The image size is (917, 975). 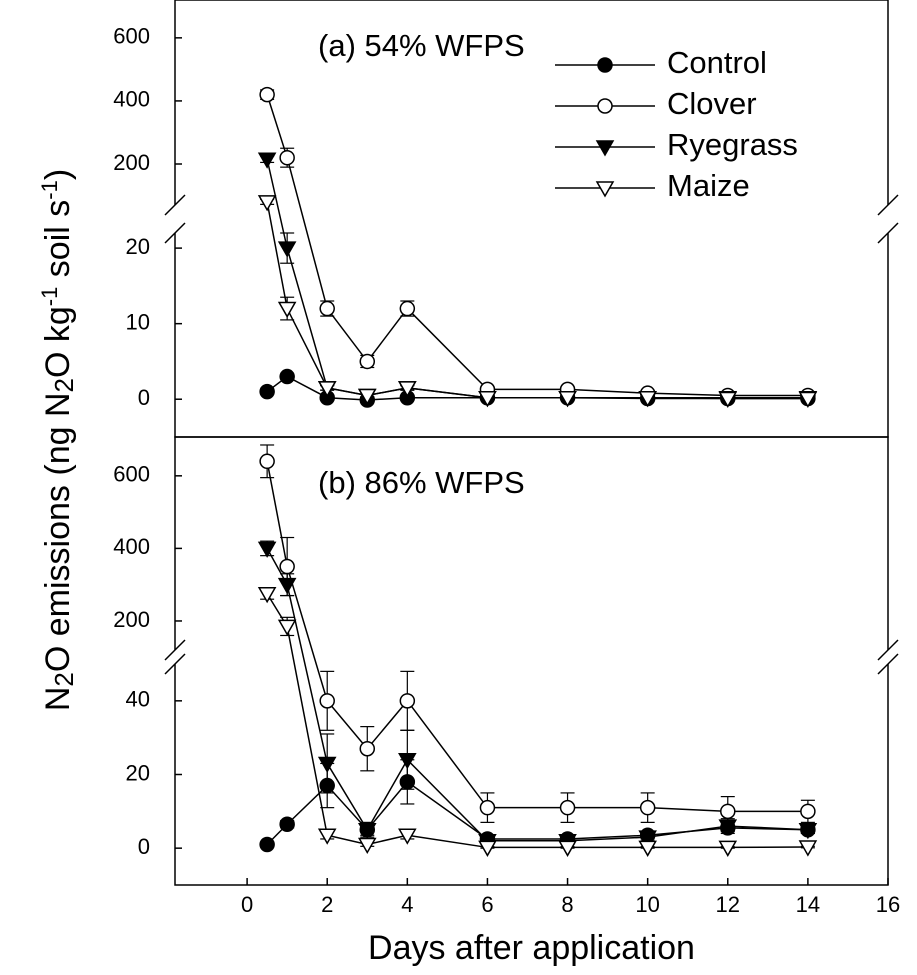 What do you see at coordinates (49, 297) in the screenshot?
I see `y-label-sup: -1` at bounding box center [49, 297].